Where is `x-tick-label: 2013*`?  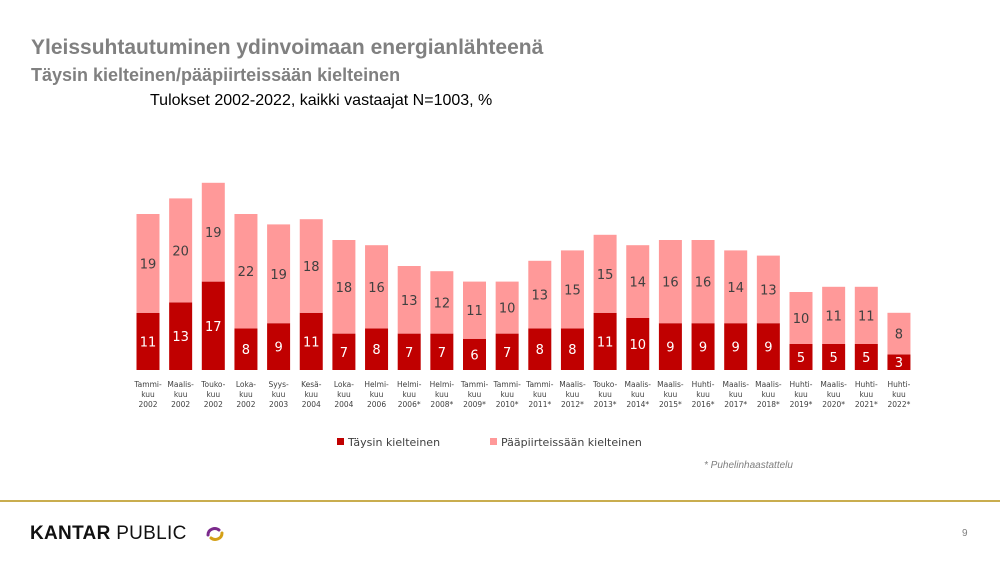 x-tick-label: 2013* is located at coordinates (605, 404).